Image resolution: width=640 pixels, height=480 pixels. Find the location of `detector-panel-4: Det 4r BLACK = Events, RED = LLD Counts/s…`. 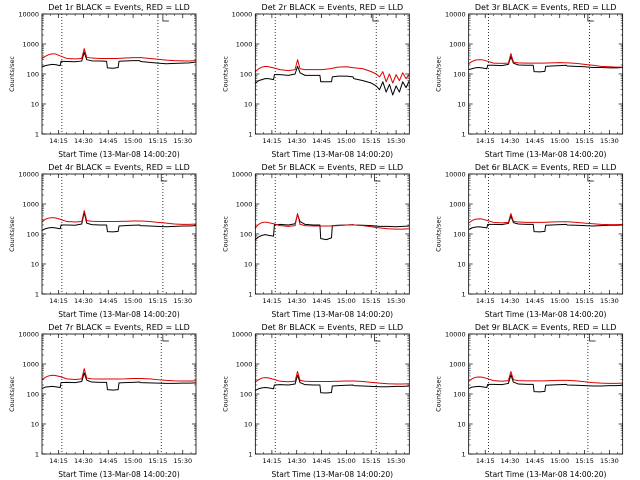

detector-panel-4: Det 4r BLACK = Events, RED = LLD Counts/s… is located at coordinates (102, 241).